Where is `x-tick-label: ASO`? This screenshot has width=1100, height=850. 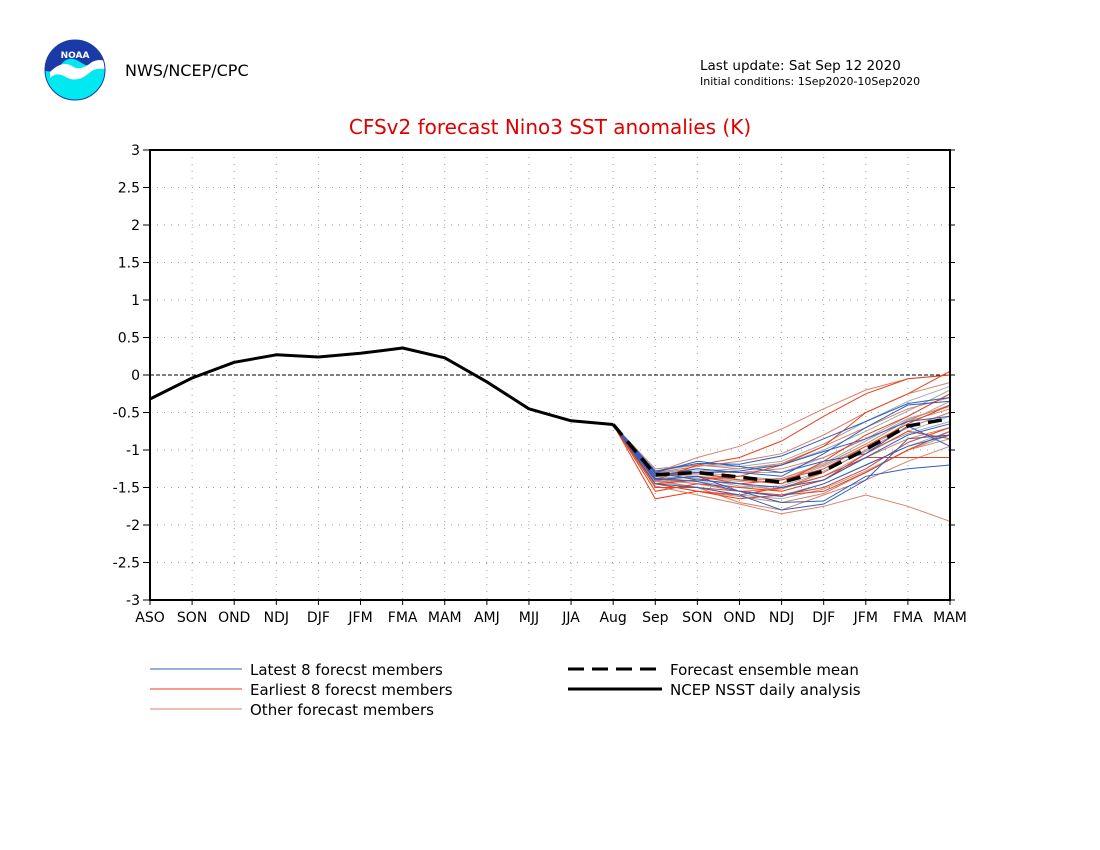
x-tick-label: ASO is located at coordinates (149, 618).